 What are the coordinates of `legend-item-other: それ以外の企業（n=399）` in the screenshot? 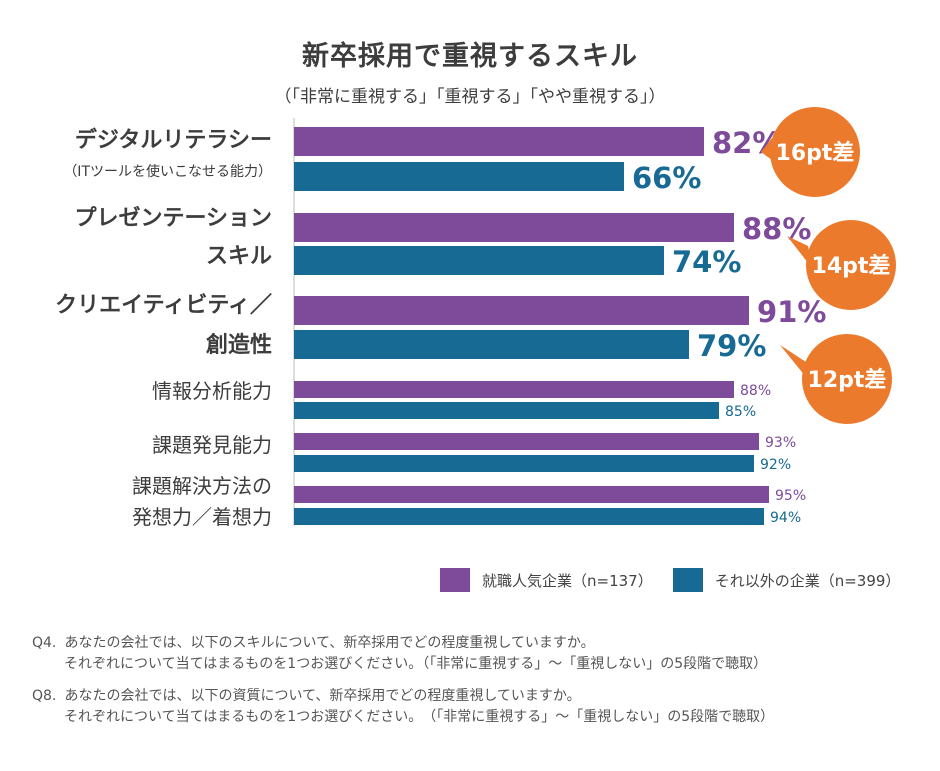 It's located at (786, 580).